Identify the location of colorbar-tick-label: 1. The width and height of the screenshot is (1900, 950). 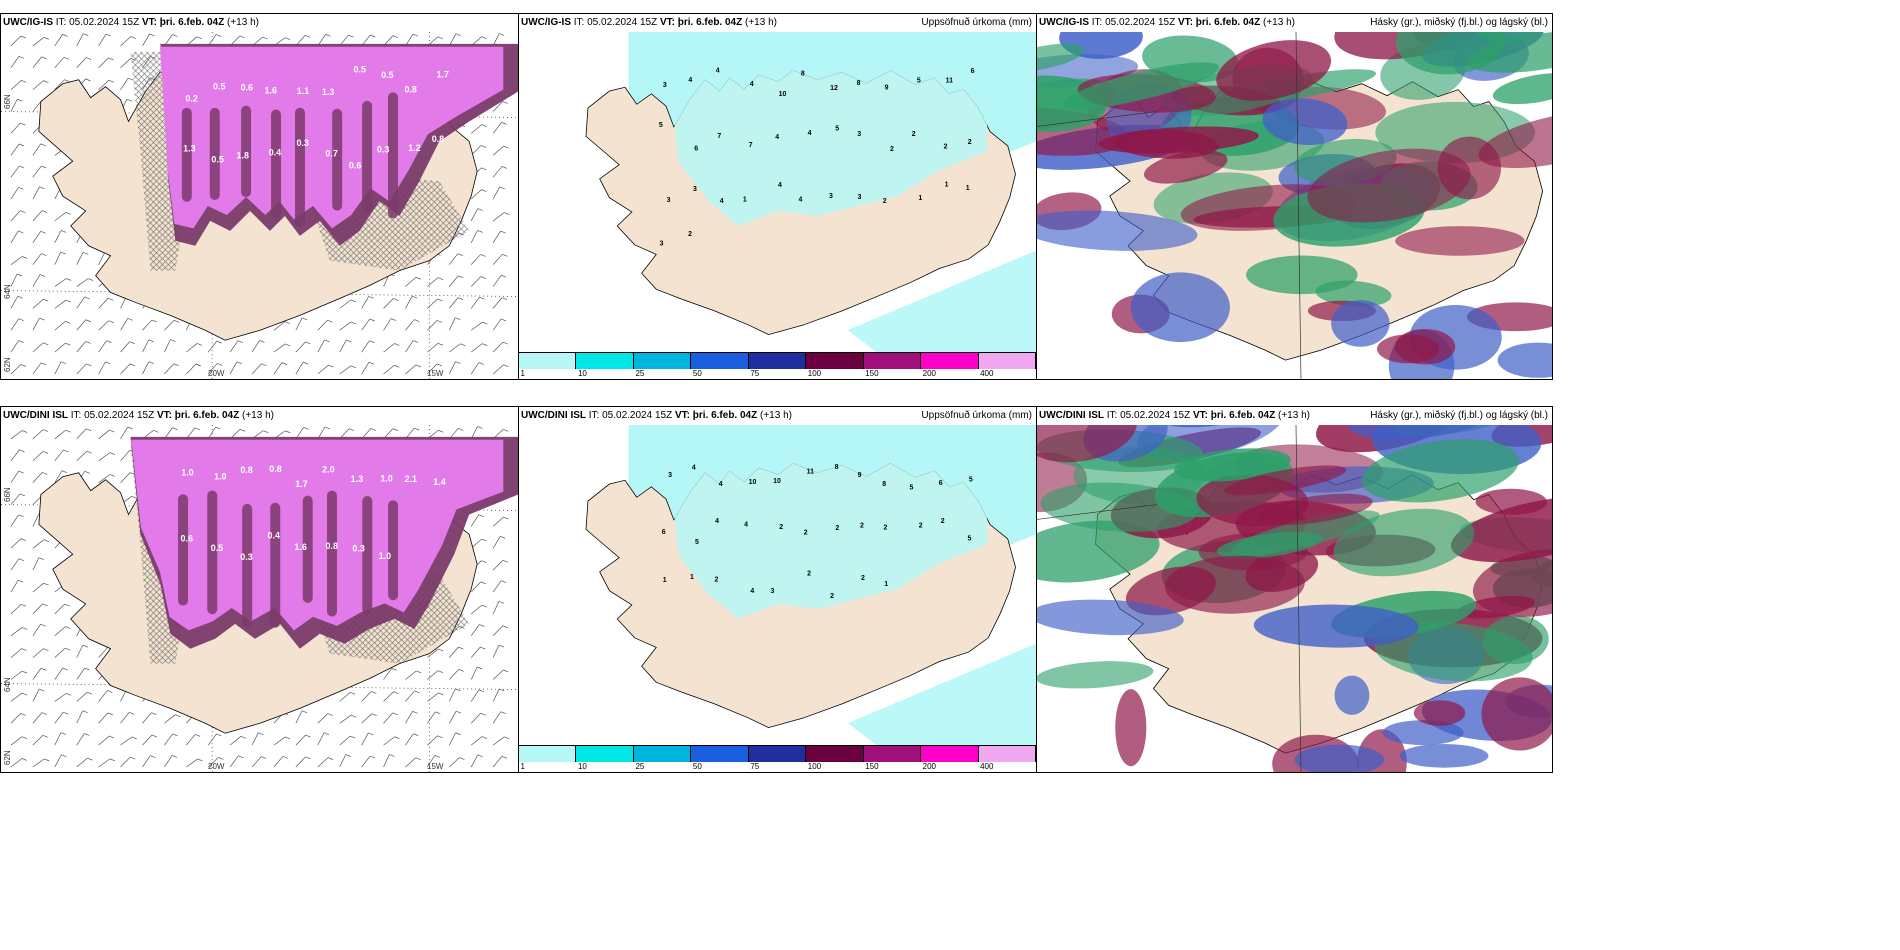
(522, 766).